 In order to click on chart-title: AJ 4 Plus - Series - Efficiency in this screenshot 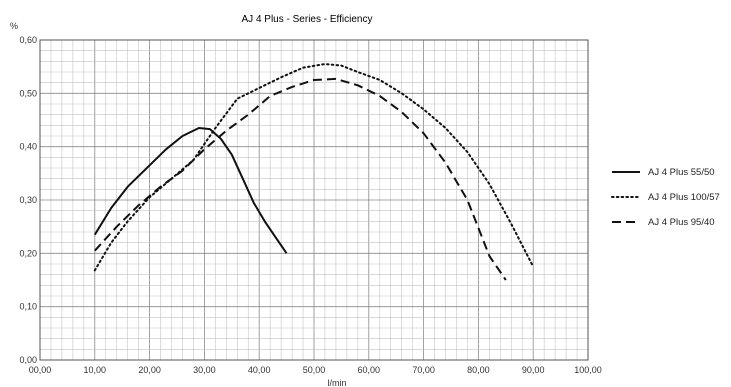, I will do `click(307, 19)`.